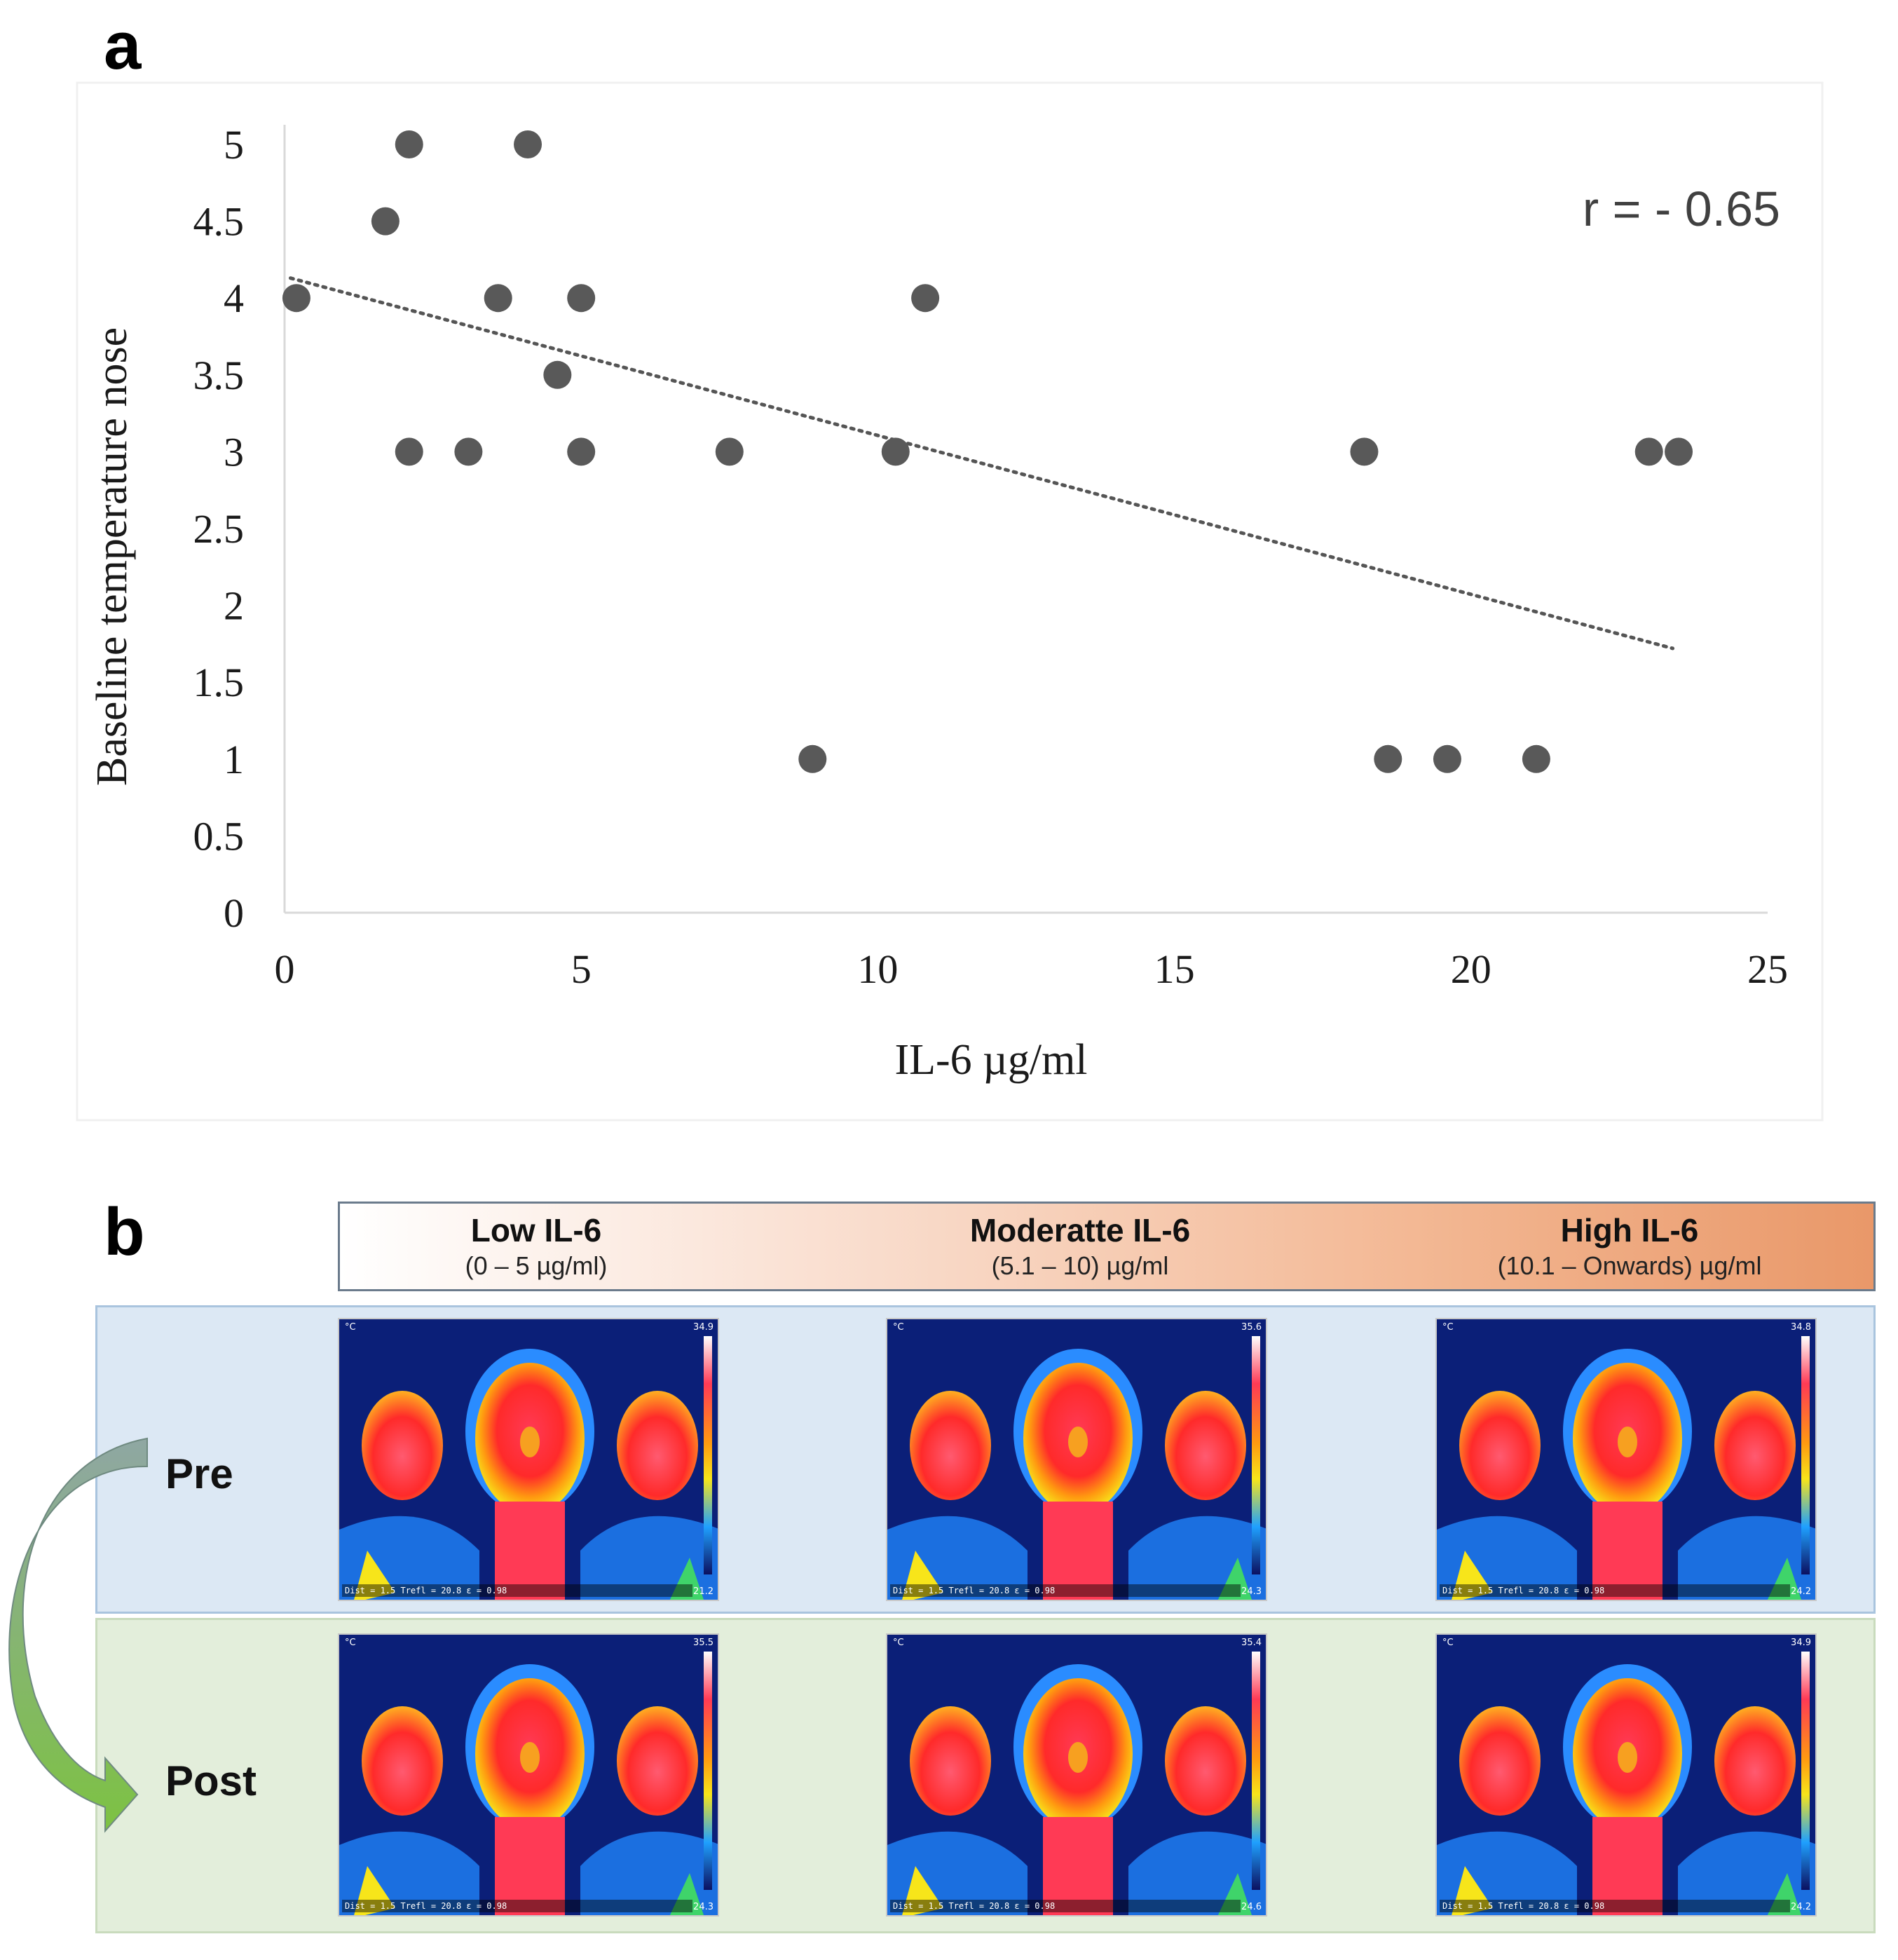 The image size is (1898, 1960). I want to click on y-tick-label: 3, so click(234, 452).